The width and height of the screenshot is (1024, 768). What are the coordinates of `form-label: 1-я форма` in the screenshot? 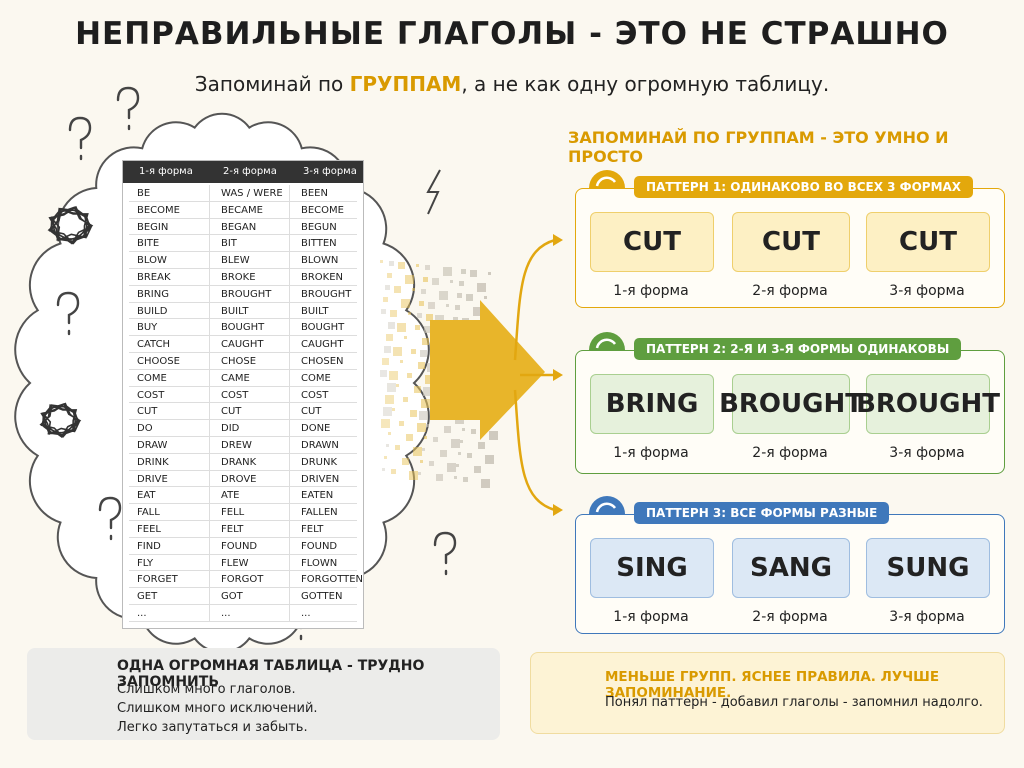 It's located at (651, 453).